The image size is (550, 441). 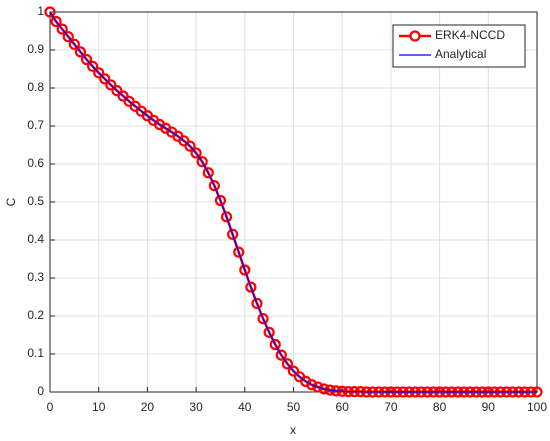 I want to click on x-tick-label: 20, so click(x=148, y=407).